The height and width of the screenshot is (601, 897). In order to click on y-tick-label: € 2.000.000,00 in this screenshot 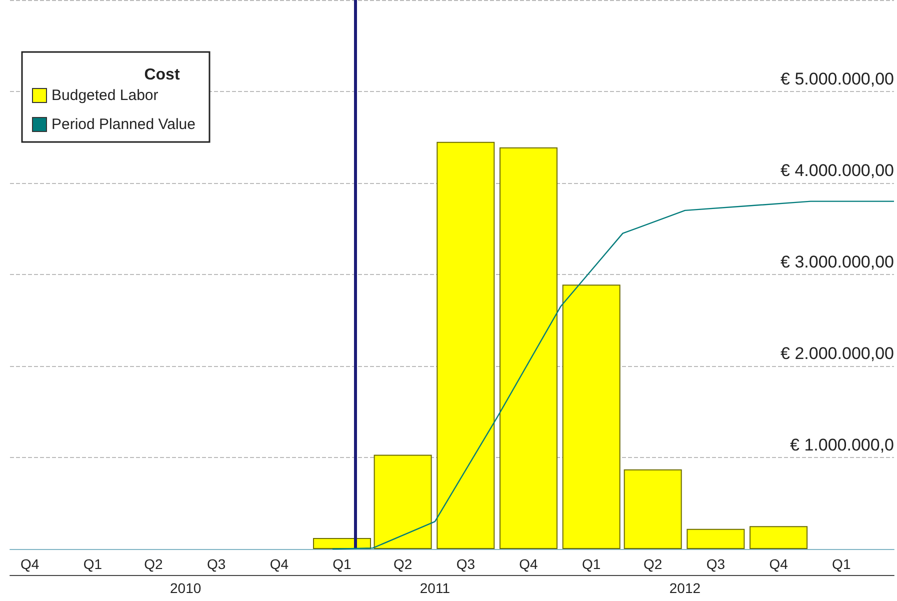, I will do `click(837, 353)`.